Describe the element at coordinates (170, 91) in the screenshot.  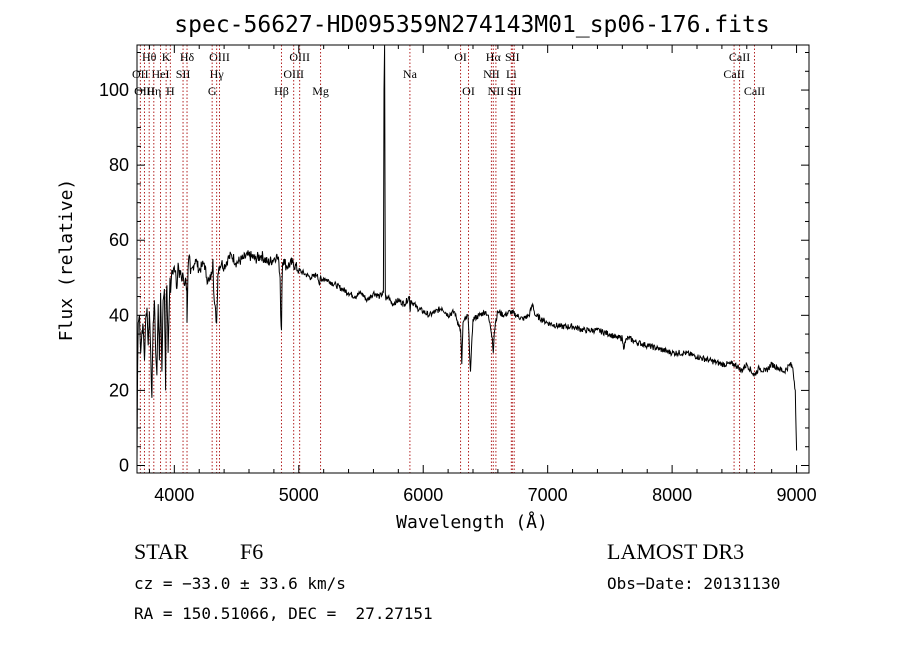
I see `line-label-7: H` at that location.